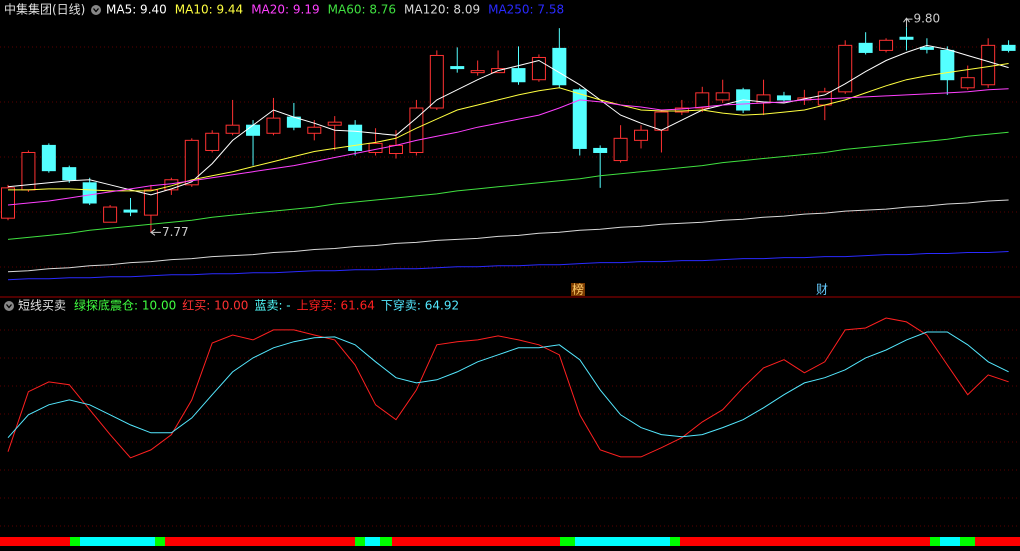 This screenshot has height=551, width=1020. I want to click on event-marker: 榜, so click(578, 289).